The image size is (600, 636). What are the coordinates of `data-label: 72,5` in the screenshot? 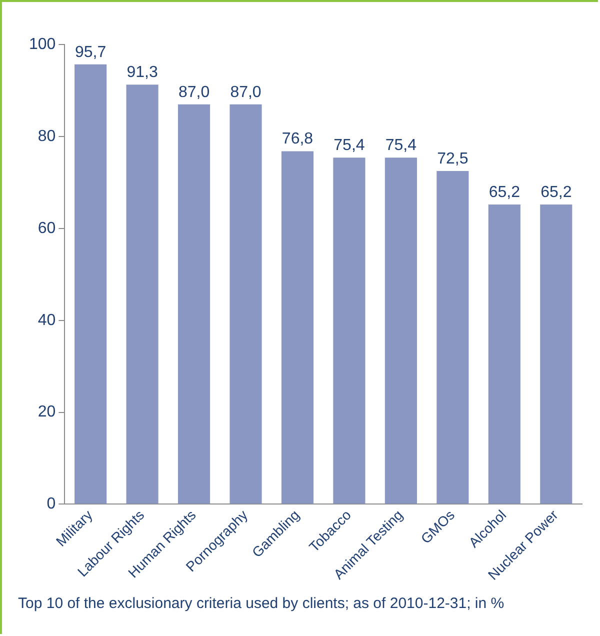 It's located at (452, 159).